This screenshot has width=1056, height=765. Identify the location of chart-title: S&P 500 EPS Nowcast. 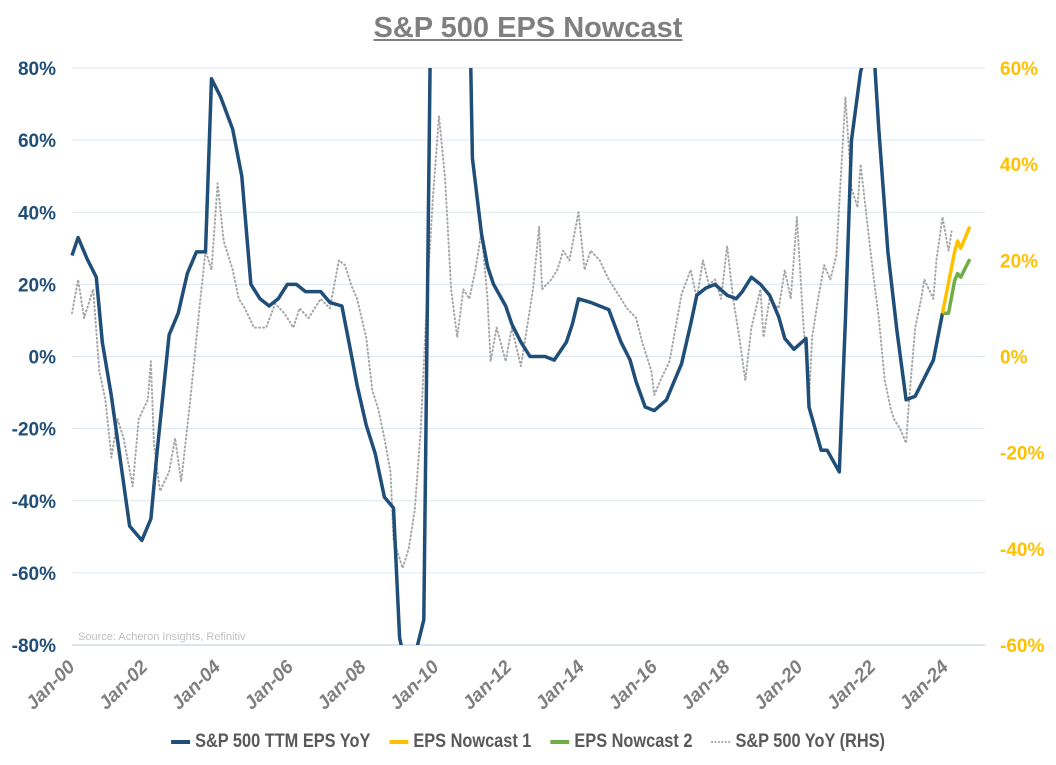
(528, 28).